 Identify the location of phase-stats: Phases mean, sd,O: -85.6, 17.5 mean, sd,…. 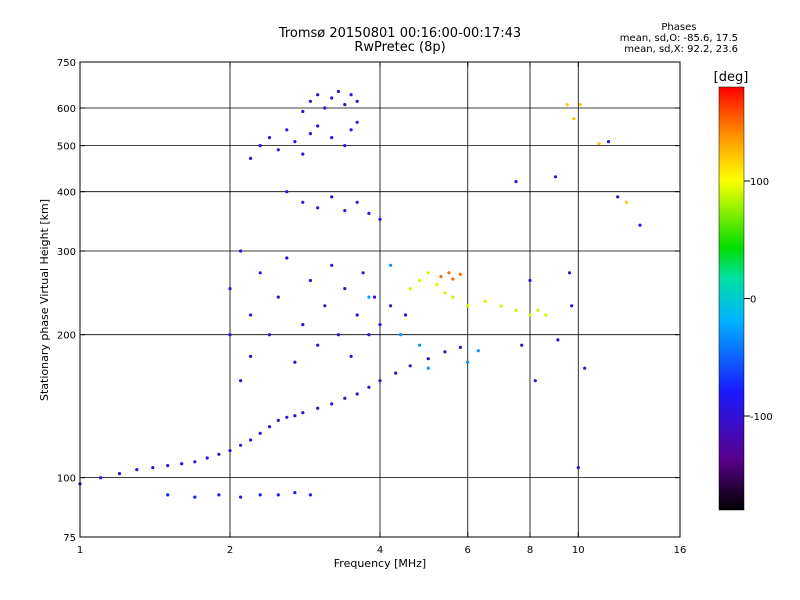
(679, 38).